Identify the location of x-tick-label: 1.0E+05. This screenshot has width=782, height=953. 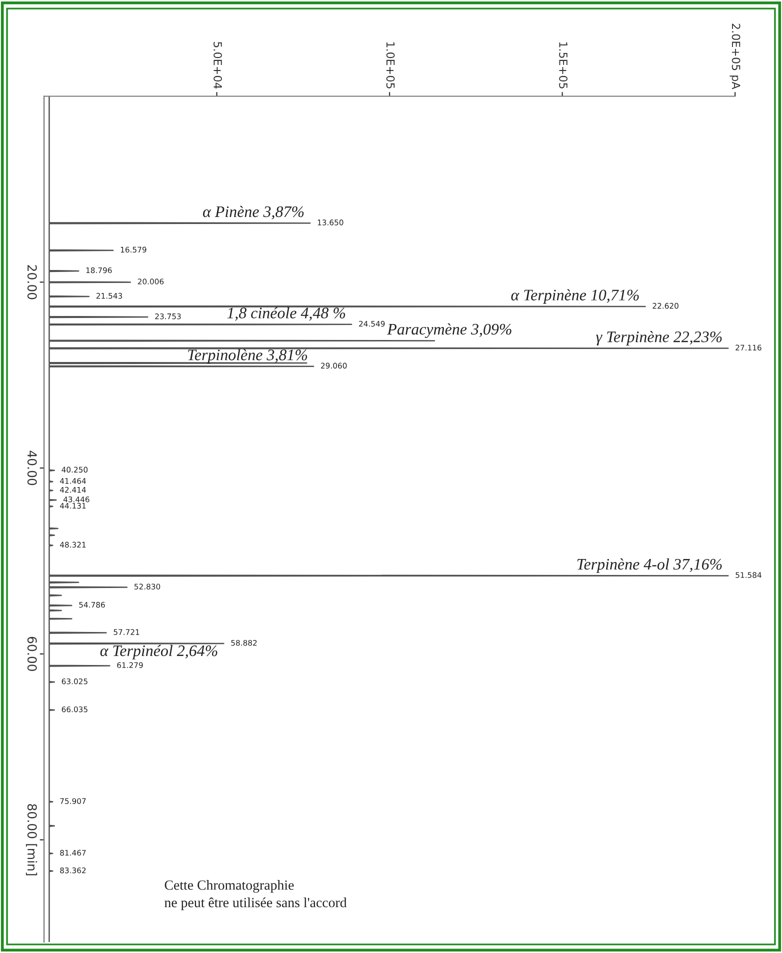
(390, 65).